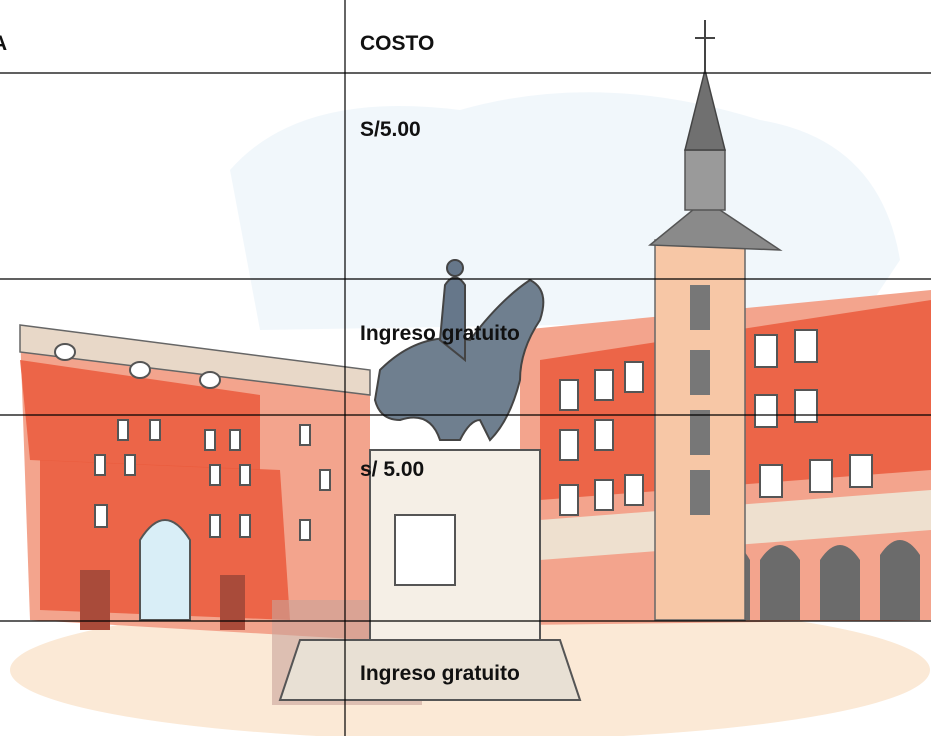 The height and width of the screenshot is (736, 931). I want to click on cost-cell: s/ 5.00, so click(392, 469).